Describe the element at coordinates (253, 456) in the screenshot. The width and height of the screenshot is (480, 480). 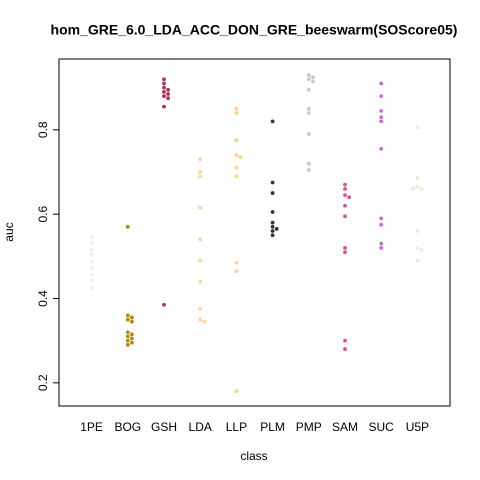
I see `x-axis-label: class` at that location.